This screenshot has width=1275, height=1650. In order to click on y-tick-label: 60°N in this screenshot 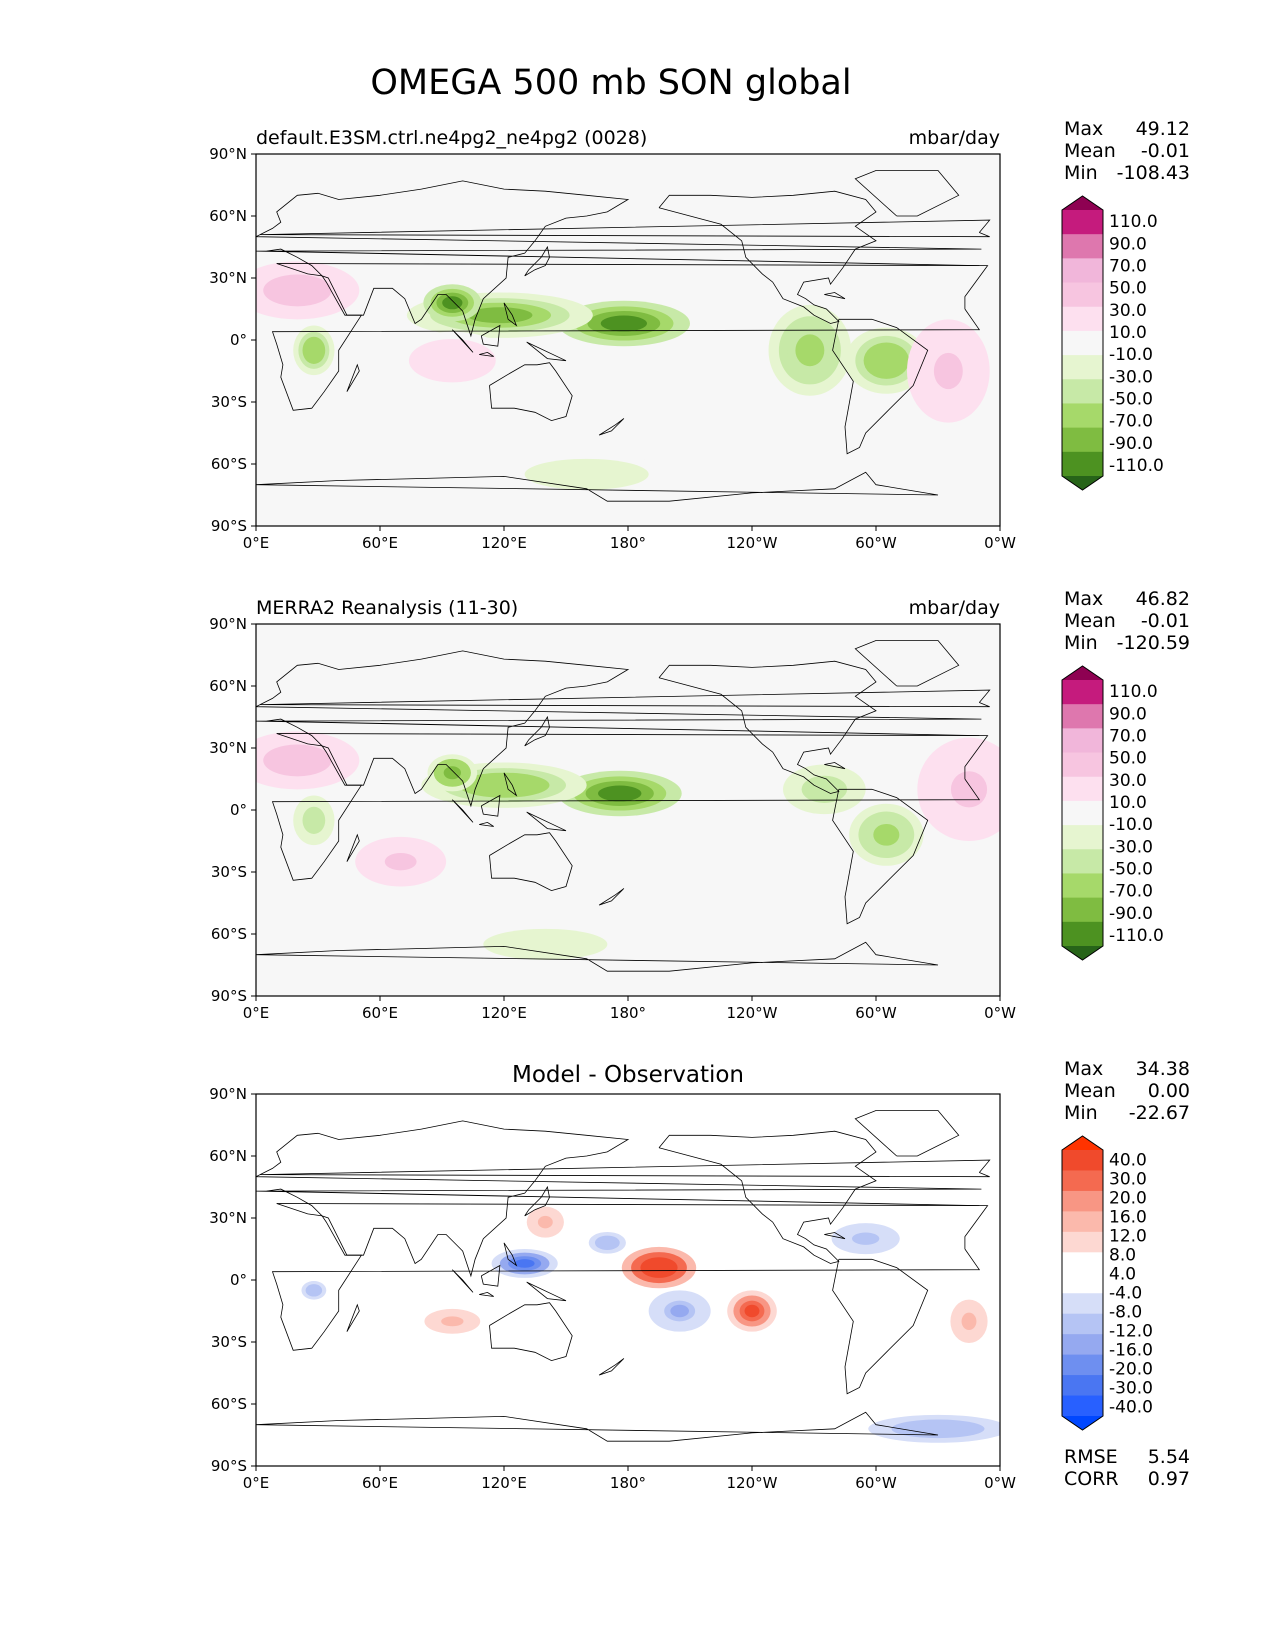, I will do `click(228, 1156)`.